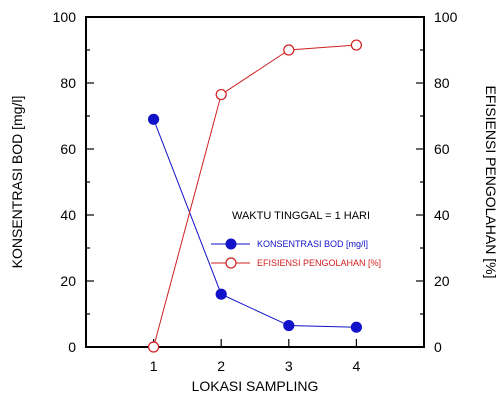 This screenshot has width=504, height=406. What do you see at coordinates (231, 263) in the screenshot?
I see `legend-marker-efisiensi` at bounding box center [231, 263].